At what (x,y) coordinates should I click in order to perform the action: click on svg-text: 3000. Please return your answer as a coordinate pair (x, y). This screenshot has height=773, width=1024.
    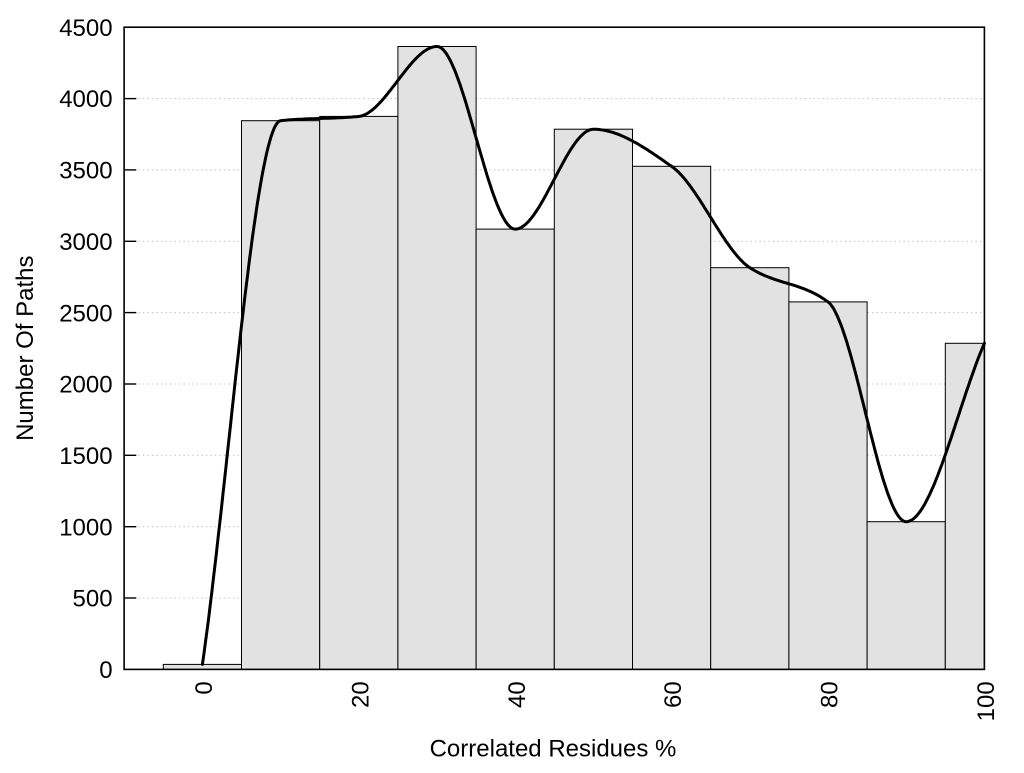
    Looking at the image, I should click on (85, 242).